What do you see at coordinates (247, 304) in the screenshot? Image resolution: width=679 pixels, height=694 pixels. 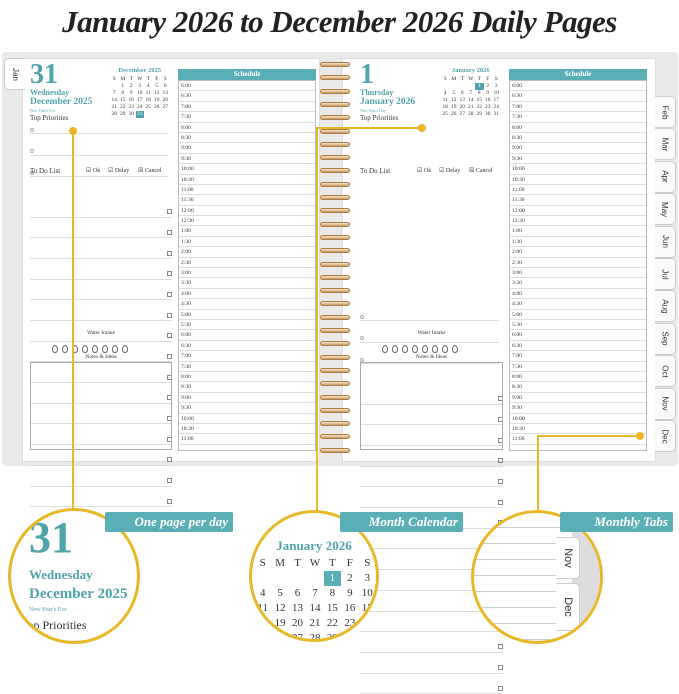 I see `schedule-slot: 4:30` at bounding box center [247, 304].